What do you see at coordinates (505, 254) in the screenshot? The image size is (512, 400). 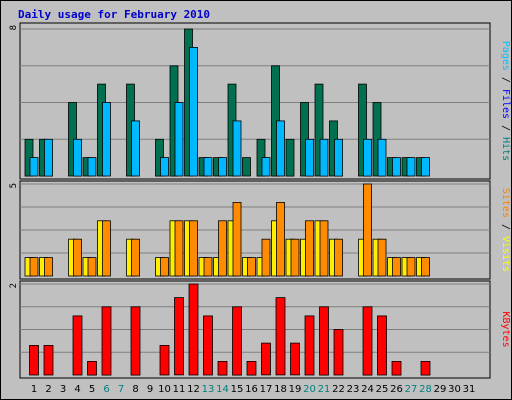 I see `legend-segment-sites-visits-2: Visits` at bounding box center [505, 254].